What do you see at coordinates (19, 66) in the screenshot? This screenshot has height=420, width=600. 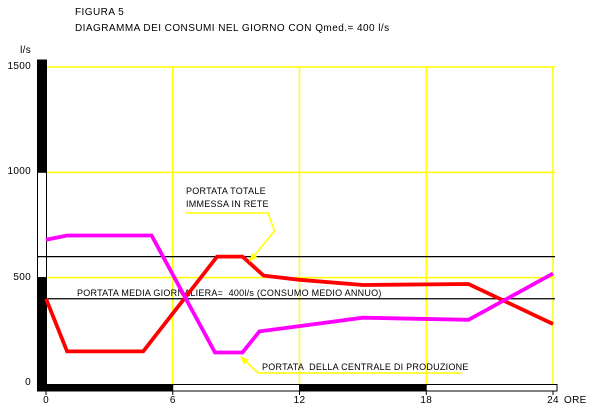 I see `y-tick-label-1500: 1500` at bounding box center [19, 66].